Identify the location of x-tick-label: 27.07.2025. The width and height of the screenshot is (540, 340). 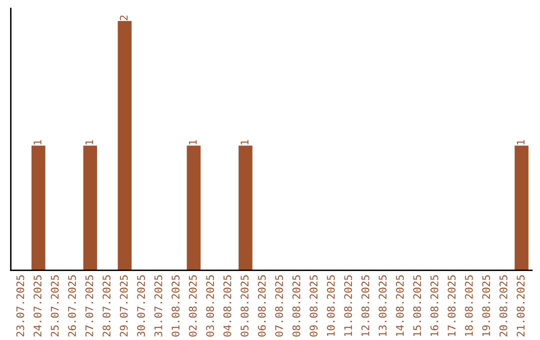
(89, 305).